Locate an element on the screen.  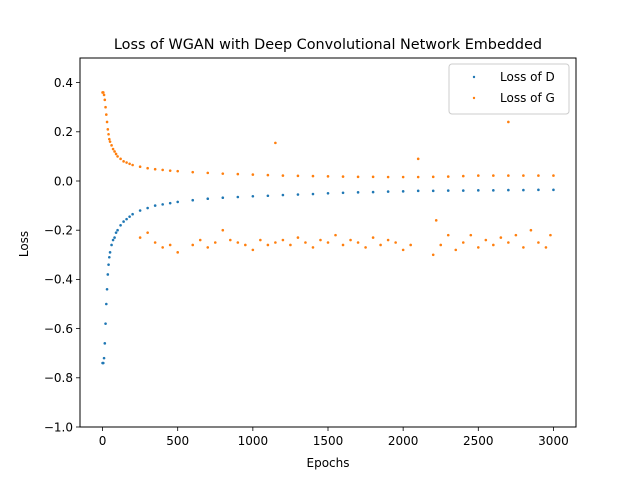
legend: Loss of D Loss of G is located at coordinates (509, 89).